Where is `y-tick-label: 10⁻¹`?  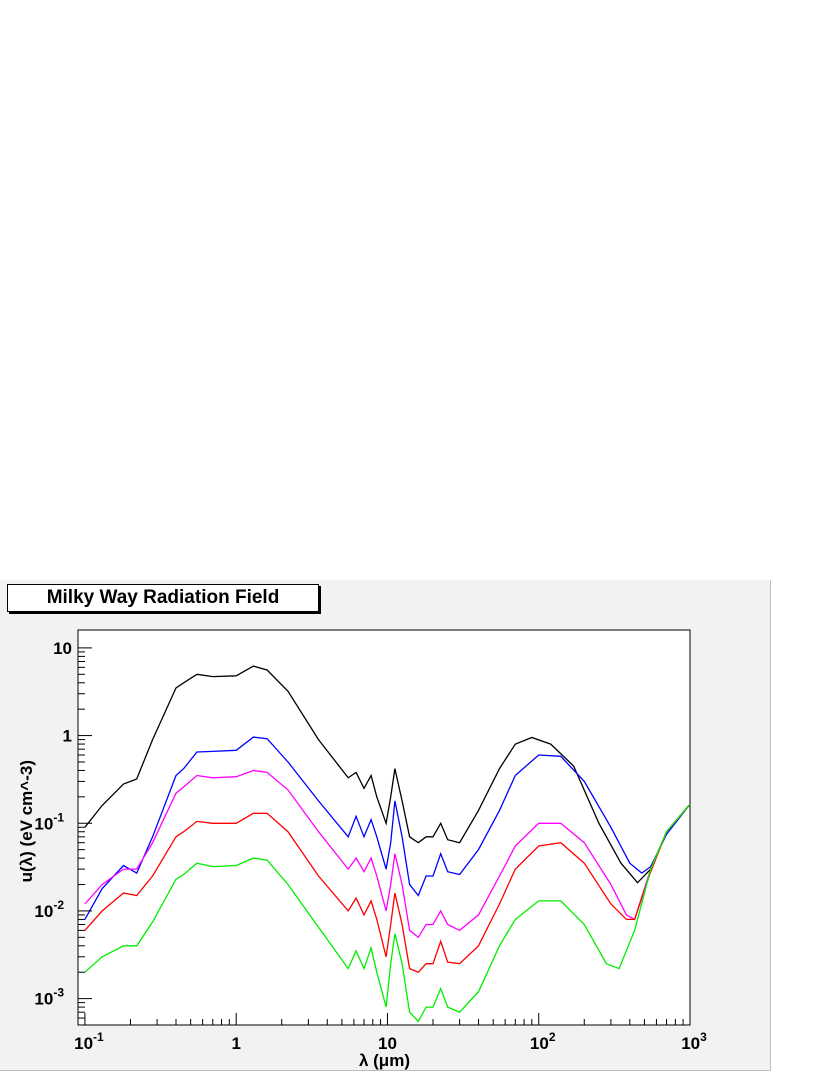 y-tick-label: 10⁻¹ is located at coordinates (49, 821).